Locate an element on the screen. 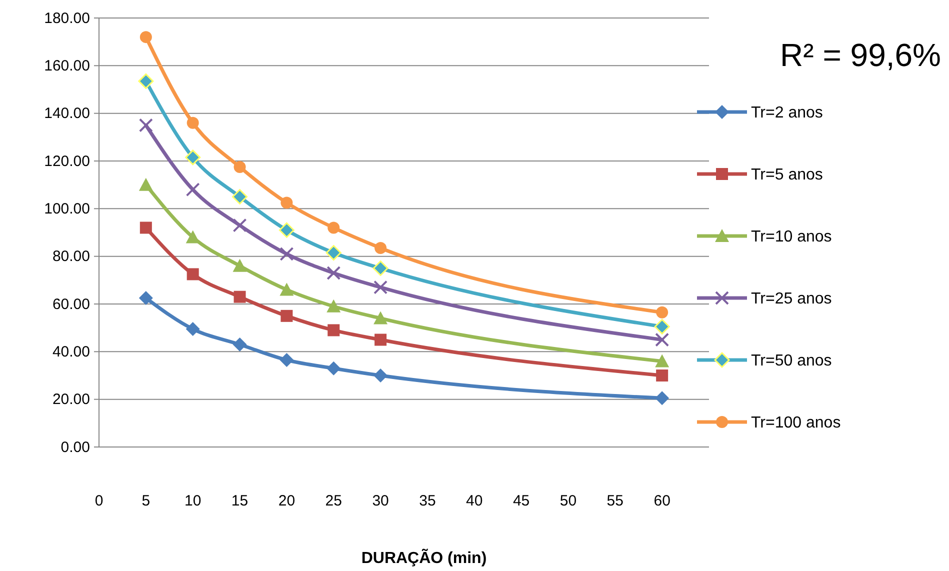 This screenshot has width=949, height=571. x-tick-label: 35 is located at coordinates (427, 501).